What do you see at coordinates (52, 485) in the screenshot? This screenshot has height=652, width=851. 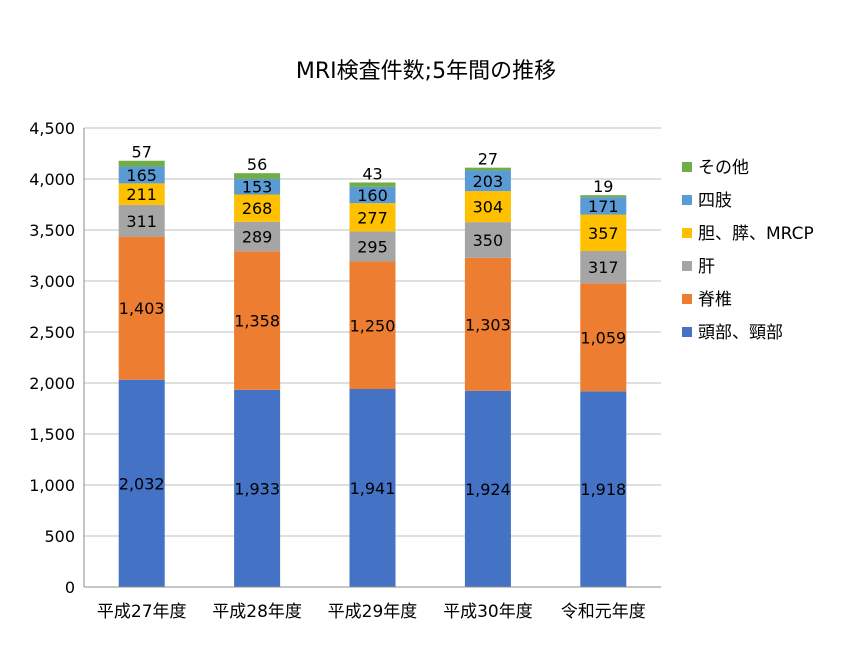 I see `y-tick-label: 1,000` at bounding box center [52, 485].